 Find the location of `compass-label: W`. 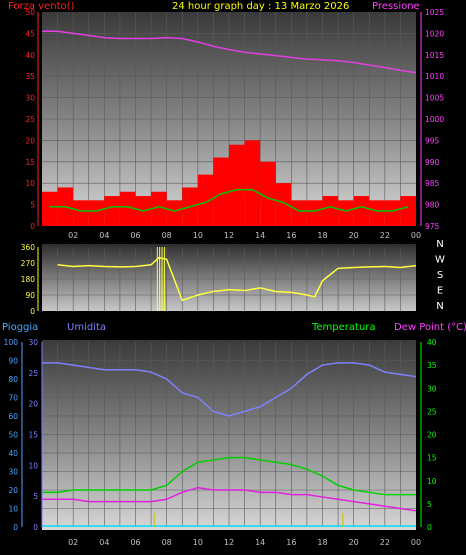

compass-label: W is located at coordinates (440, 260).